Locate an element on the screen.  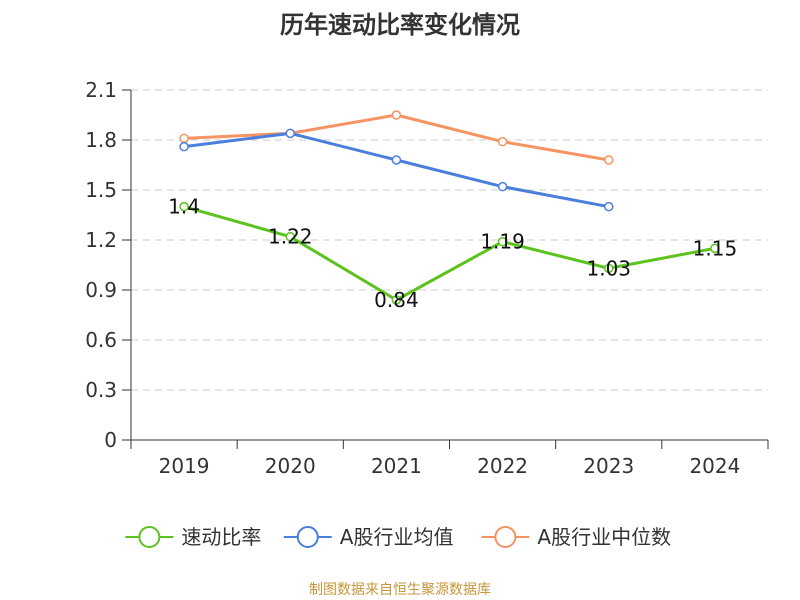
data-labels: 1.4 1.22 0.84 1.19 1.03 1.15 is located at coordinates (452, 253).